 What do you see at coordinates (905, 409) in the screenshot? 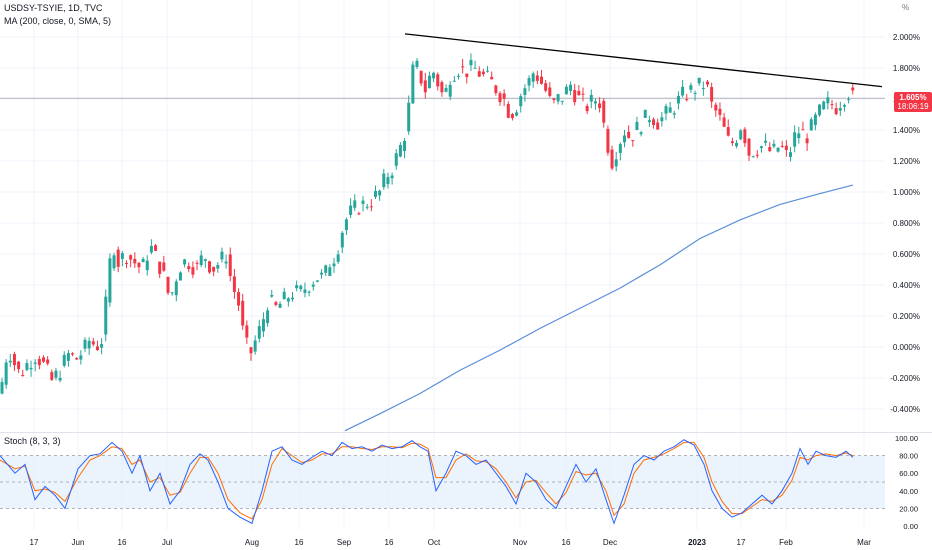
I see `y-tick-label: -0.400%` at bounding box center [905, 409].